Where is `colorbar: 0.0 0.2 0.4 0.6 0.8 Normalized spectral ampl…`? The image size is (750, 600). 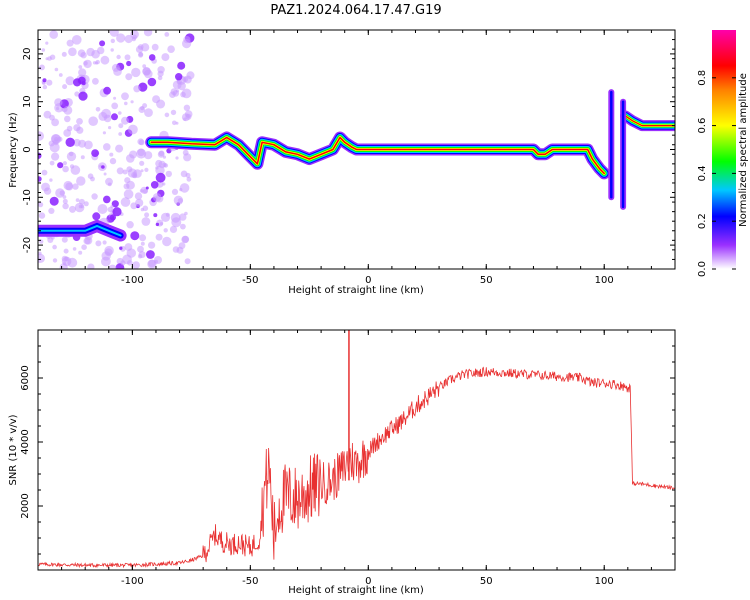 colorbar: 0.0 0.2 0.4 0.6 0.8 Normalized spectral ampl… is located at coordinates (723, 153).